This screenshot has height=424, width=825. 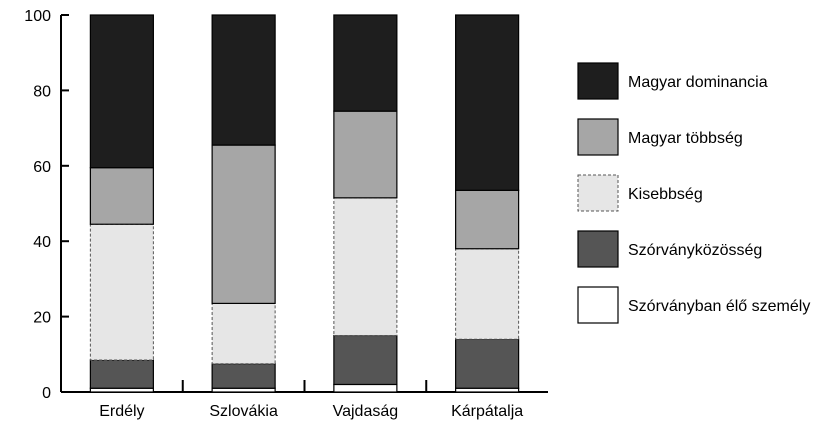 What do you see at coordinates (665, 194) in the screenshot?
I see `legend-label: Kisebbség` at bounding box center [665, 194].